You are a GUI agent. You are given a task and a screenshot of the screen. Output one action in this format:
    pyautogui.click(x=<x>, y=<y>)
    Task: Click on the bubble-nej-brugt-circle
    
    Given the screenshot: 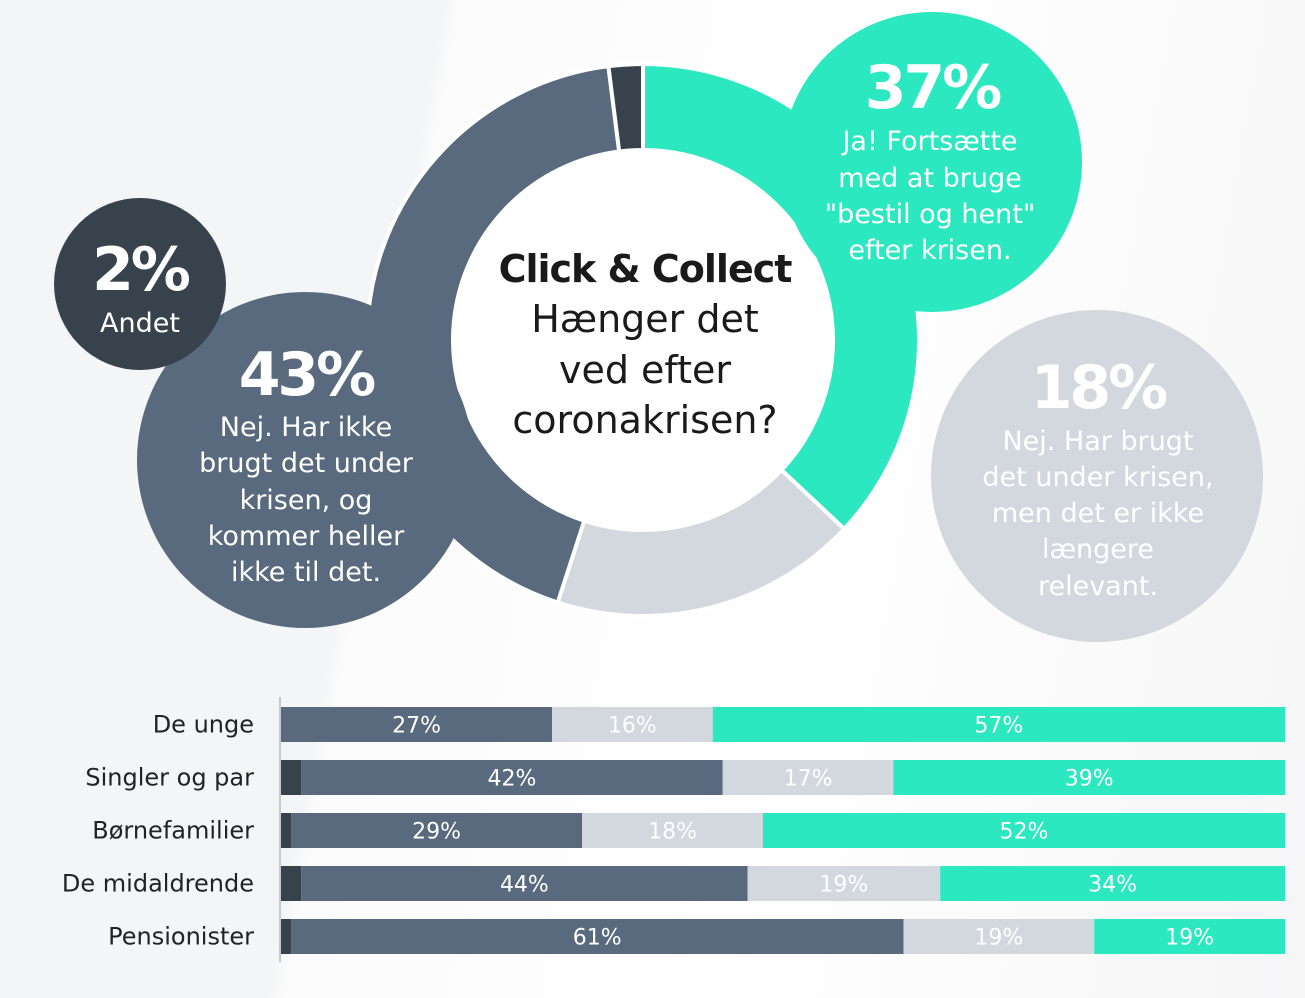 What is the action you would take?
    pyautogui.click(x=1097, y=476)
    